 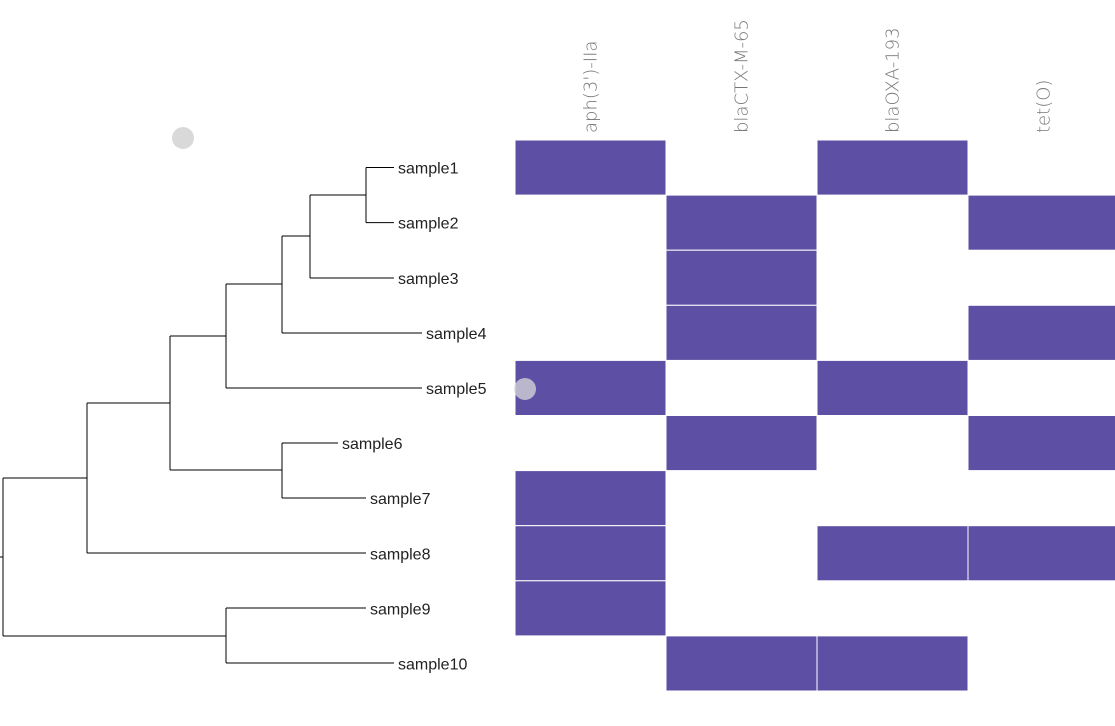 I want to click on column-label: blaOXA-193, so click(x=893, y=80).